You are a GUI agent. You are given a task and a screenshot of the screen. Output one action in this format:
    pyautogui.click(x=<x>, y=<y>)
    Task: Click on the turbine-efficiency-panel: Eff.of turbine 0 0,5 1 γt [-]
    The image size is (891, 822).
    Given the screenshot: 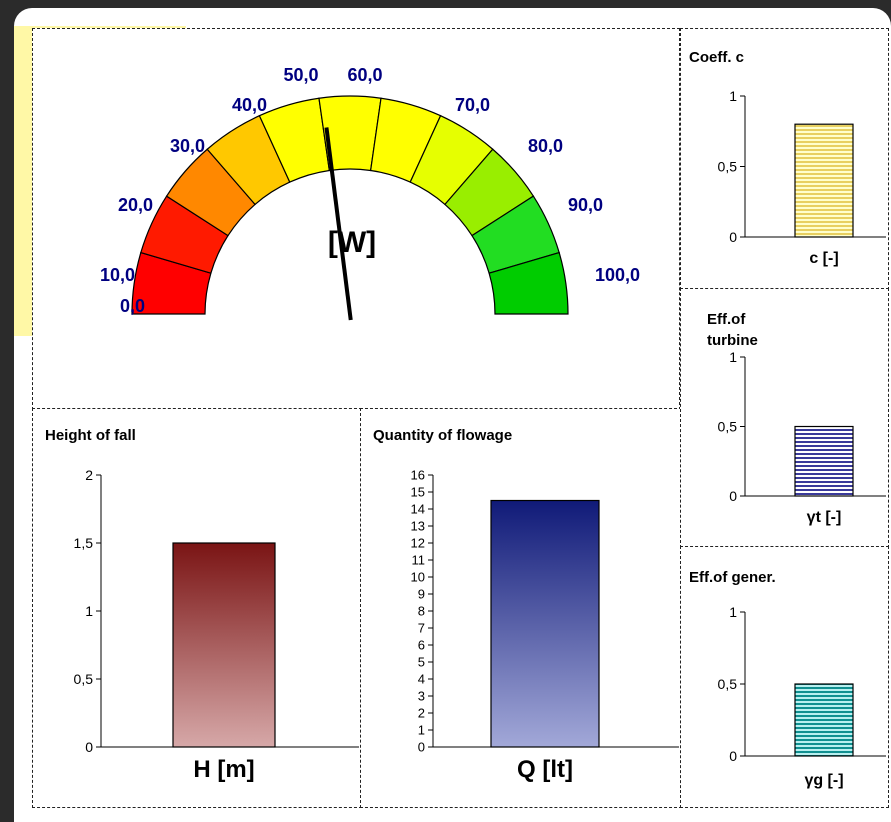 What is the action you would take?
    pyautogui.click(x=784, y=418)
    